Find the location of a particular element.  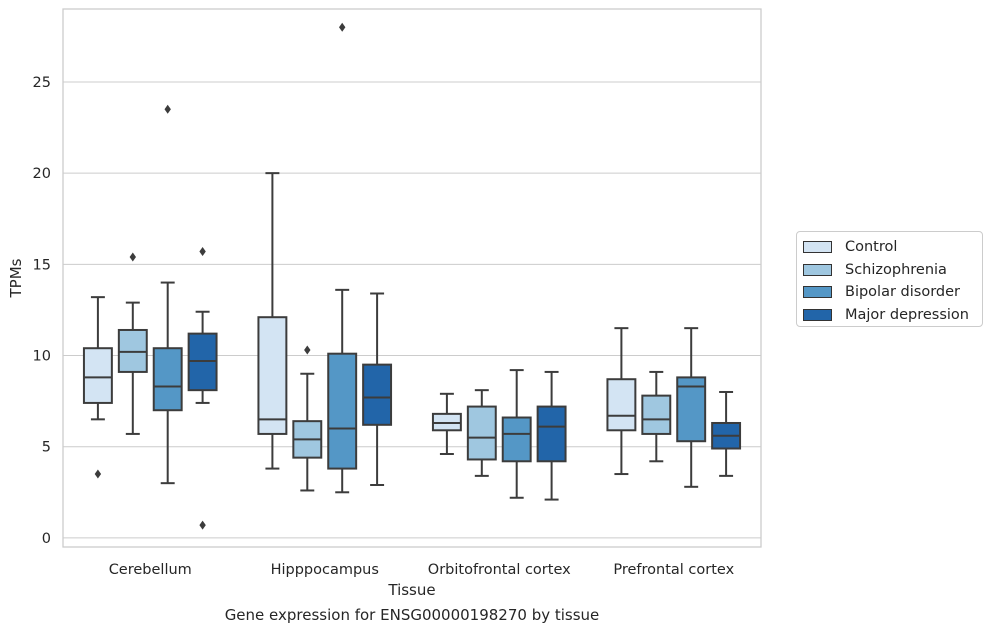

y-tick-label: 20 is located at coordinates (42, 174).